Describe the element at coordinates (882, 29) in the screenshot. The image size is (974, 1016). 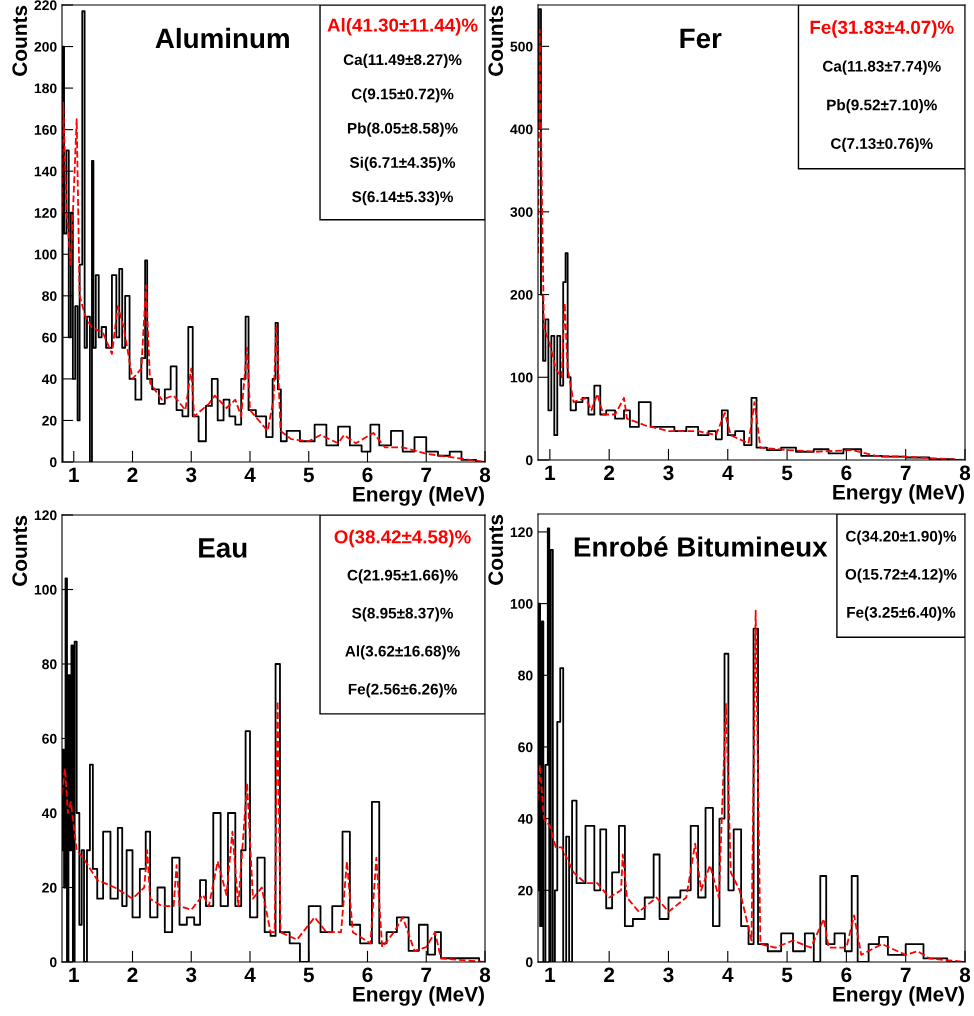
I see `text: Fe(31.83±4.07)%` at that location.